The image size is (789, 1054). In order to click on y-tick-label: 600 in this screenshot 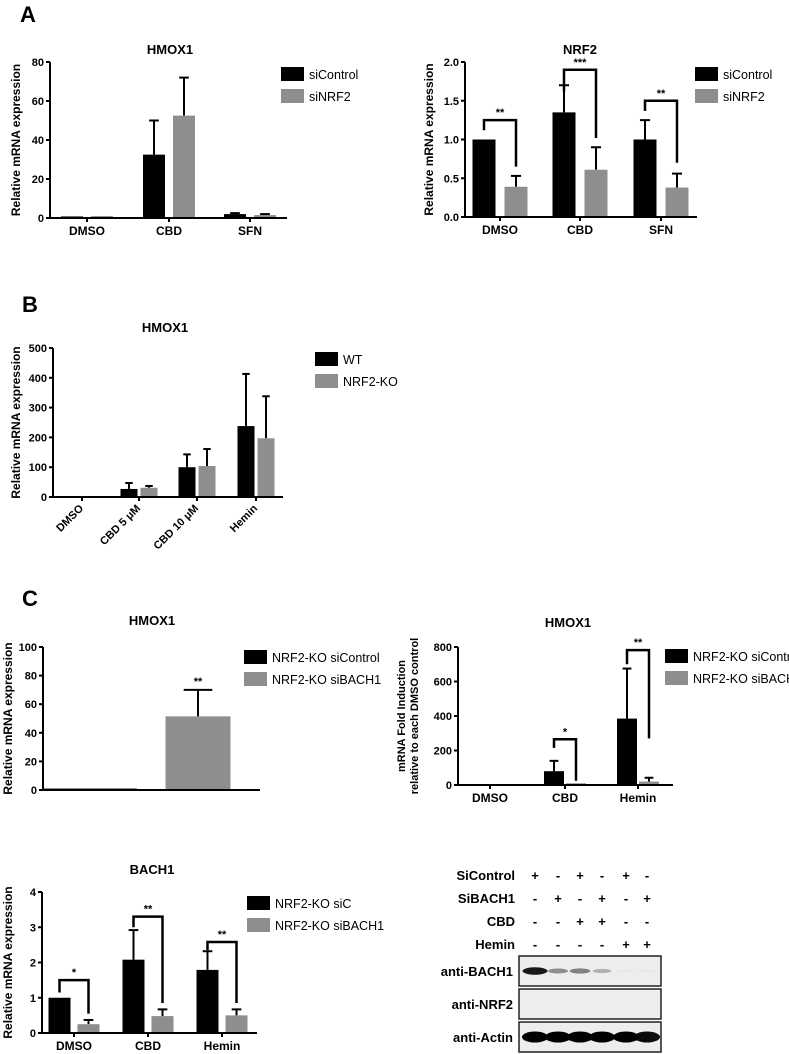, I will do `click(443, 683)`.